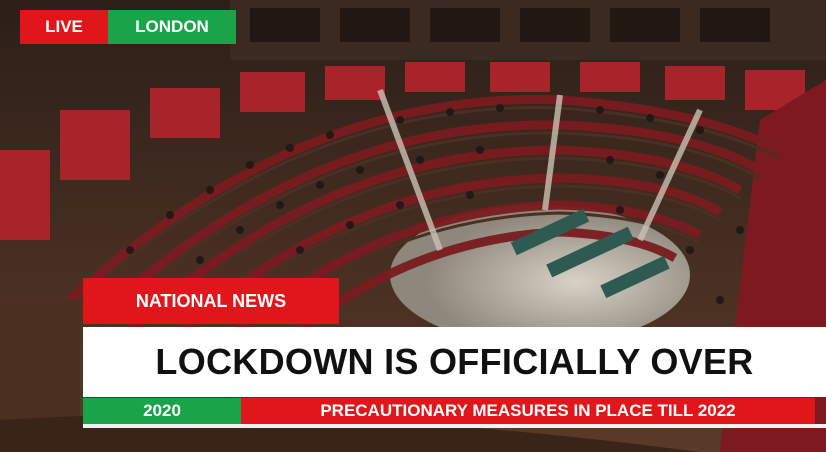 The image size is (826, 452). Describe the element at coordinates (454, 426) in the screenshot. I see `banner-footer-strip` at that location.